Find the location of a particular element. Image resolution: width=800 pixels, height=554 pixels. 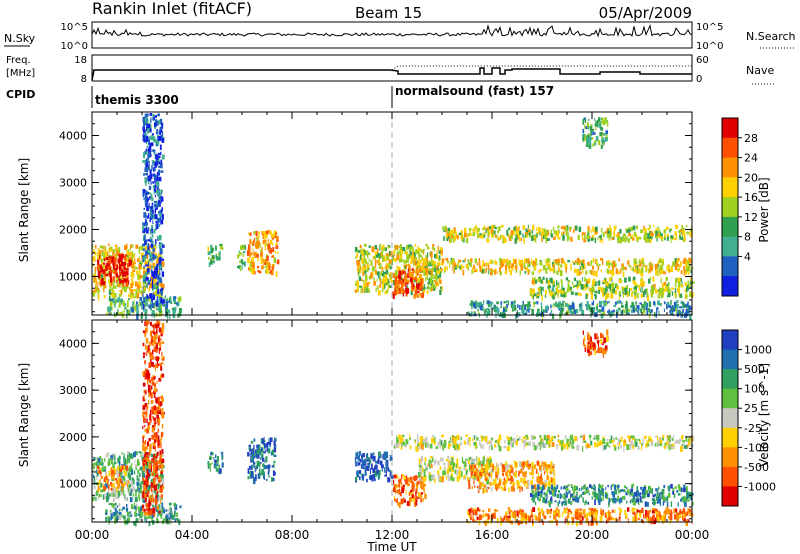

noise-right-label: N.Search is located at coordinates (771, 36).